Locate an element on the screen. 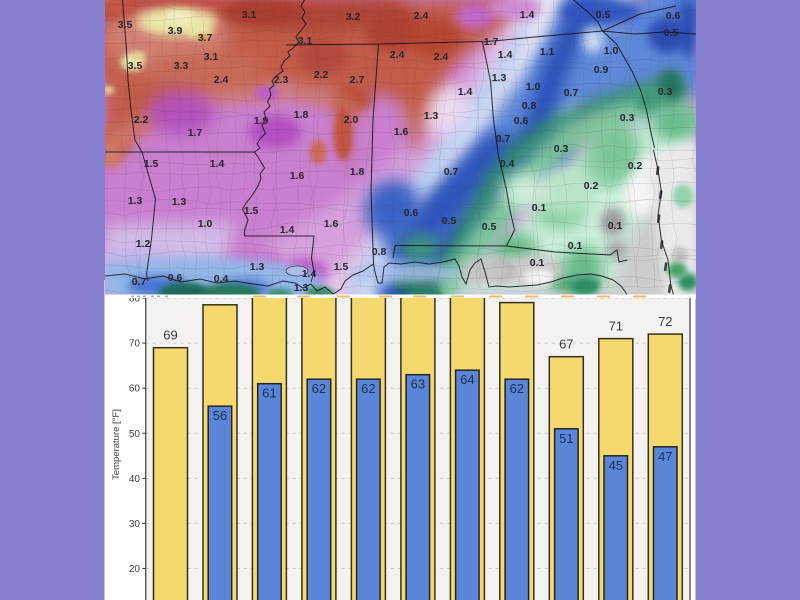 The width and height of the screenshot is (800, 600). svg-text: 1.1 is located at coordinates (546, 52).